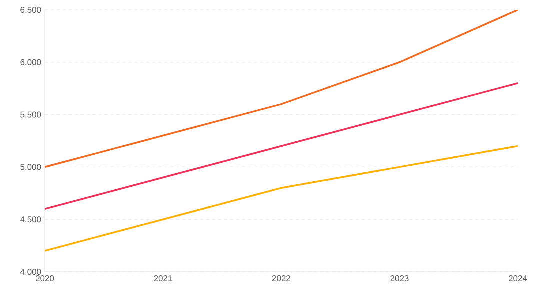 Image resolution: width=535 pixels, height=302 pixels. I want to click on x-tick-label: 2023, so click(399, 279).